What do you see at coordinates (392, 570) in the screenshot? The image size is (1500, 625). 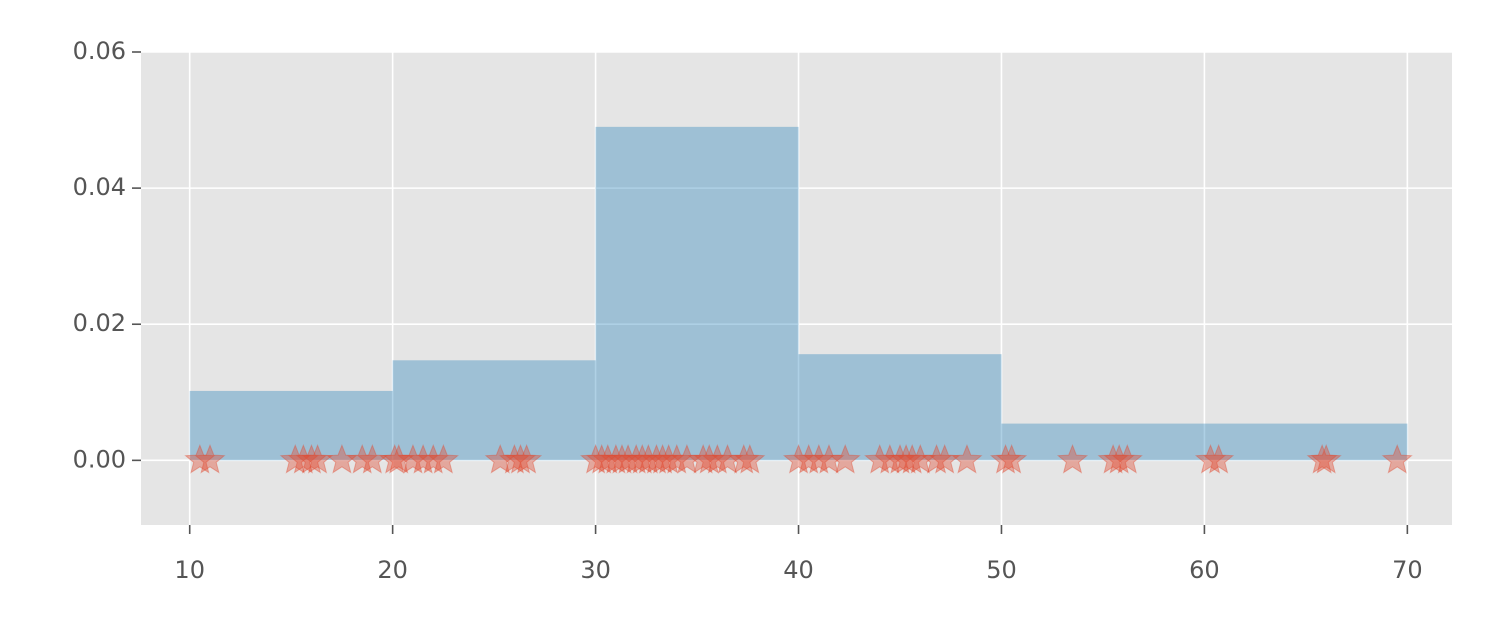 I see `x-tick-label: 20` at bounding box center [392, 570].